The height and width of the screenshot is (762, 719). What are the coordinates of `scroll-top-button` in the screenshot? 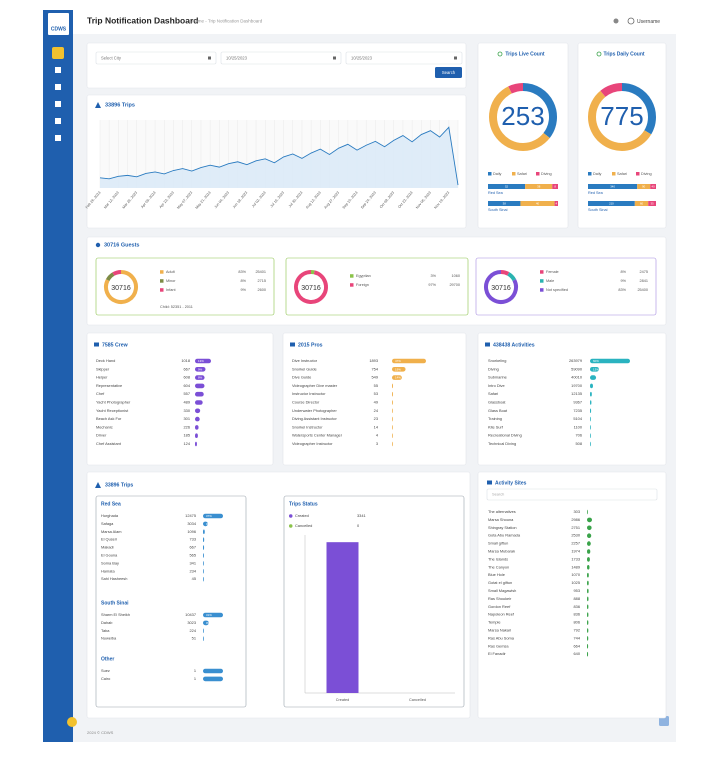 It's located at (664, 721).